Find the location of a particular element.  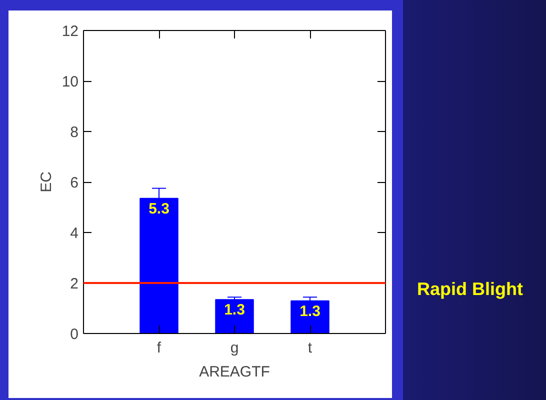

y-tick-label: 4 is located at coordinates (74, 233).